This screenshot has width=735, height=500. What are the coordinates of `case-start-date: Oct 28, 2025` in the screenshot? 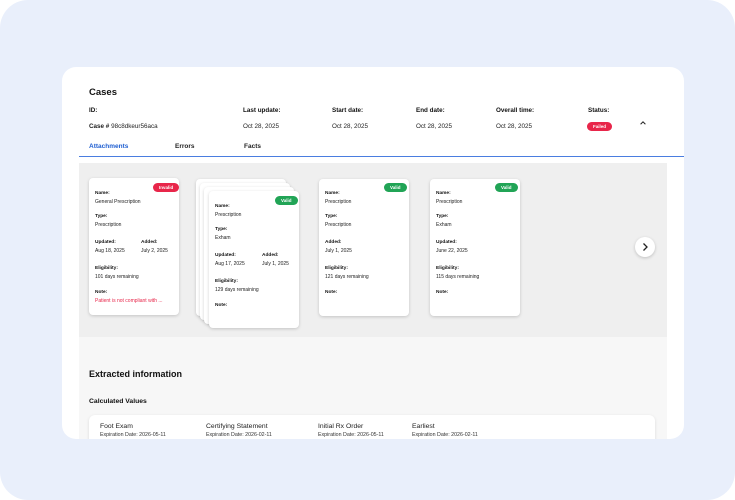 It's located at (350, 126).